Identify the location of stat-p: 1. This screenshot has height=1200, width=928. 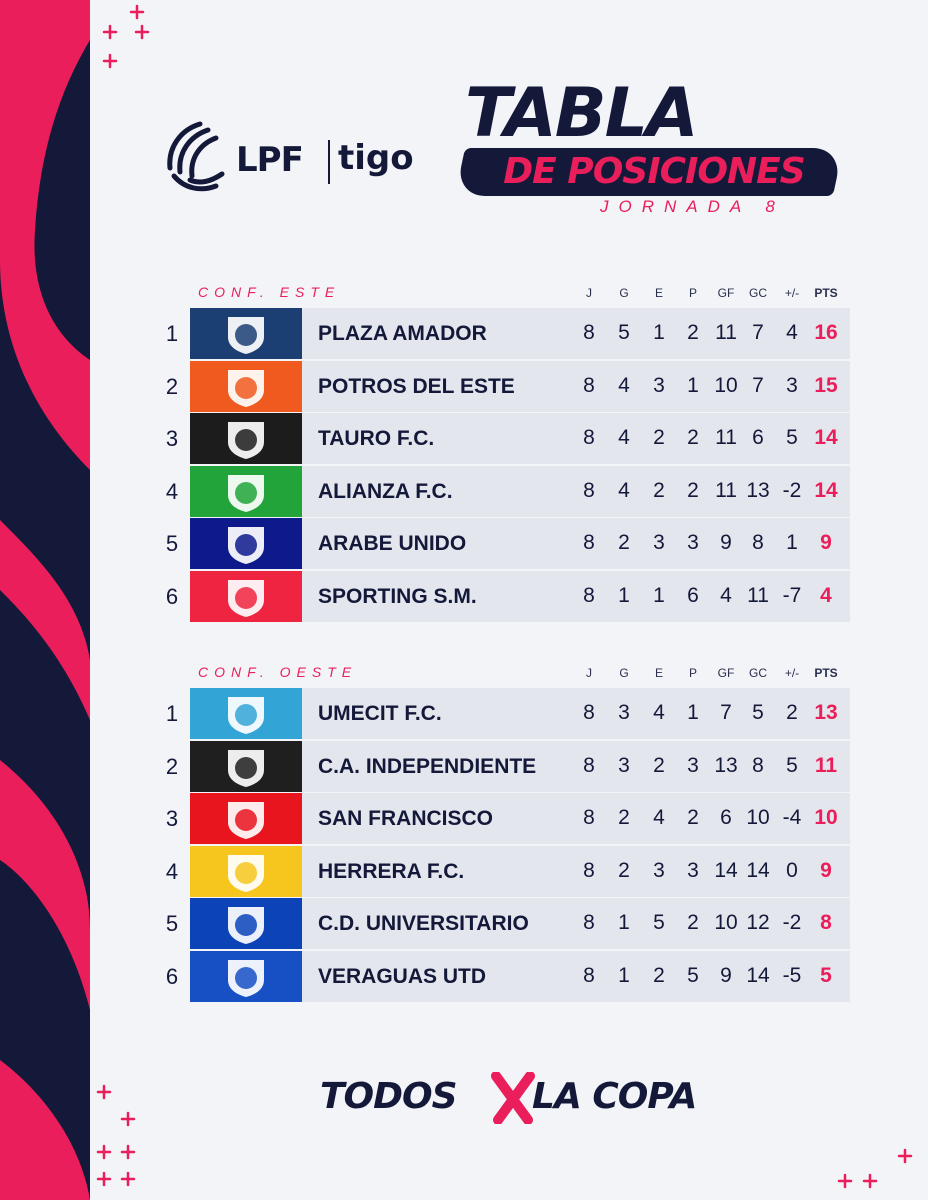
(693, 385).